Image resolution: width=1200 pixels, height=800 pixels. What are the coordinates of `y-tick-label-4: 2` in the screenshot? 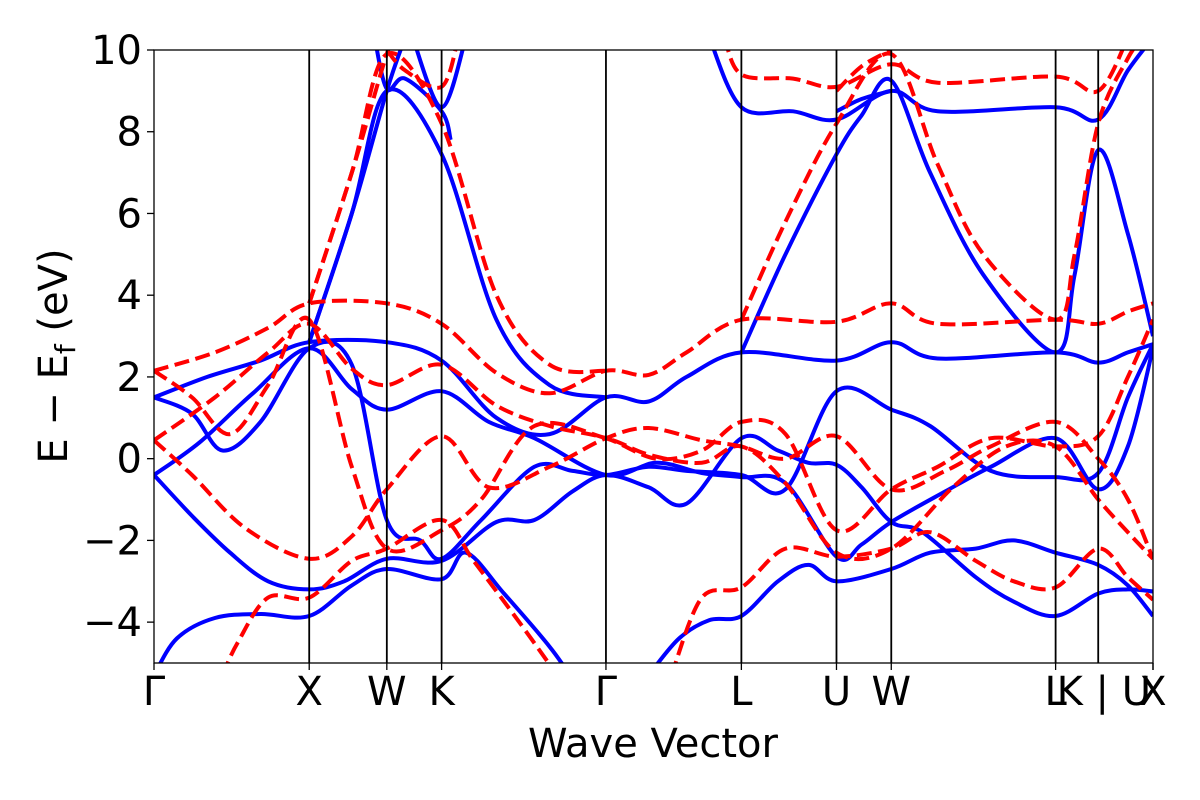 It's located at (129, 378).